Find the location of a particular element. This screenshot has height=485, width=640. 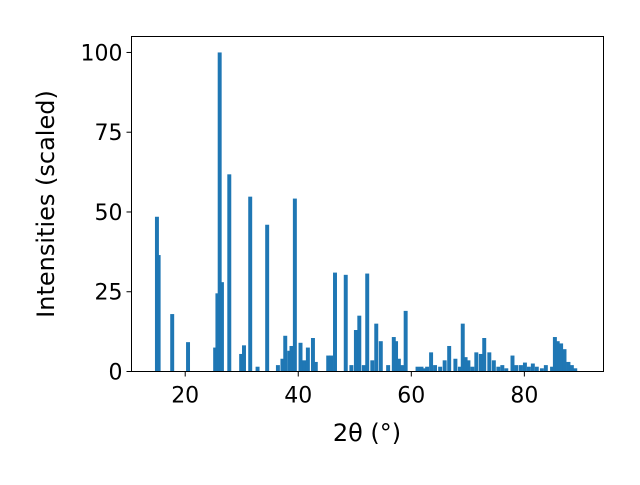

y-axis-ticks: 0 25 50 75 100 is located at coordinates (106, 213).